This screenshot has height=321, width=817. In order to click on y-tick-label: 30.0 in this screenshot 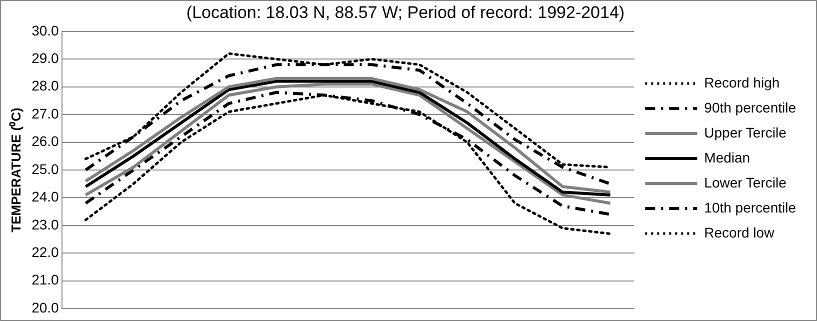, I will do `click(46, 30)`.